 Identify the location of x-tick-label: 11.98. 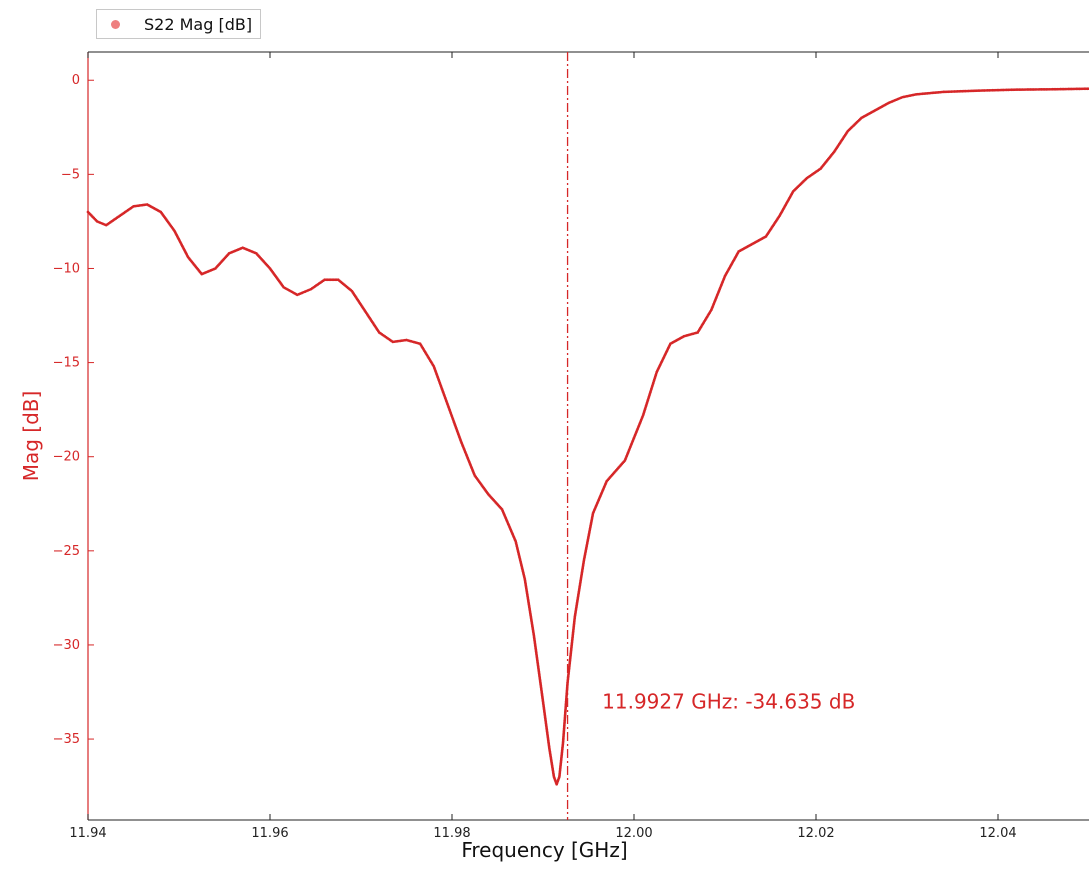
(451, 833).